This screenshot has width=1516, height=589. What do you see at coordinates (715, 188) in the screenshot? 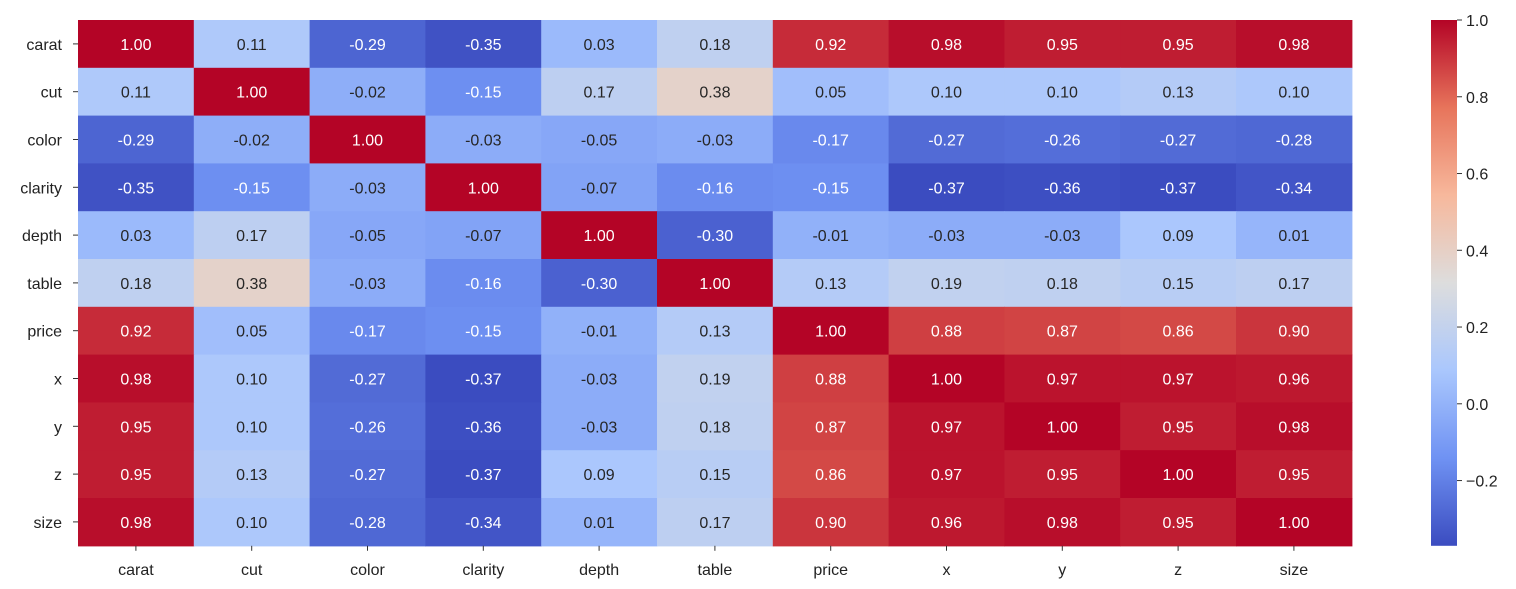
I see `cell-value-label: -0.16` at bounding box center [715, 188].